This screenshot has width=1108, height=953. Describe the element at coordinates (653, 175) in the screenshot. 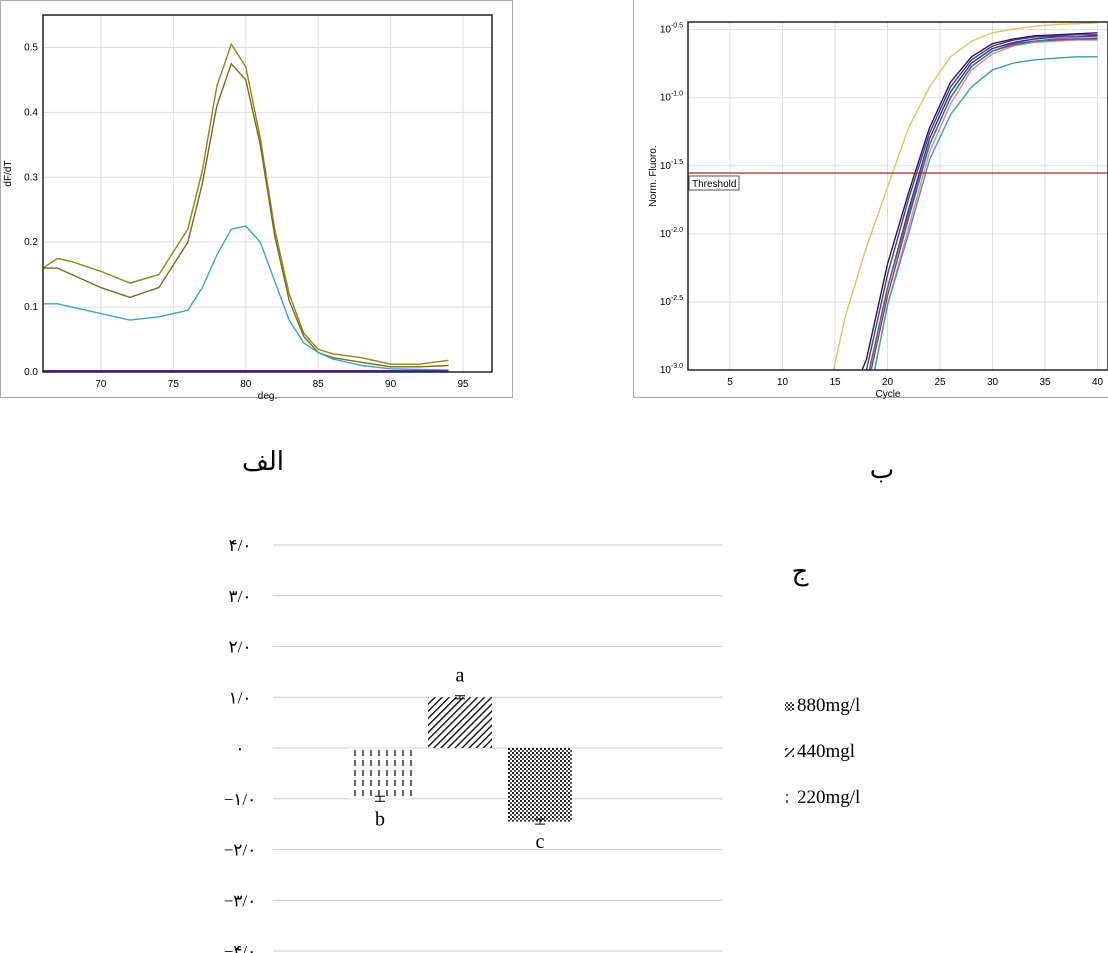

I see `y-axis-title: Norm. Fluoro.` at that location.